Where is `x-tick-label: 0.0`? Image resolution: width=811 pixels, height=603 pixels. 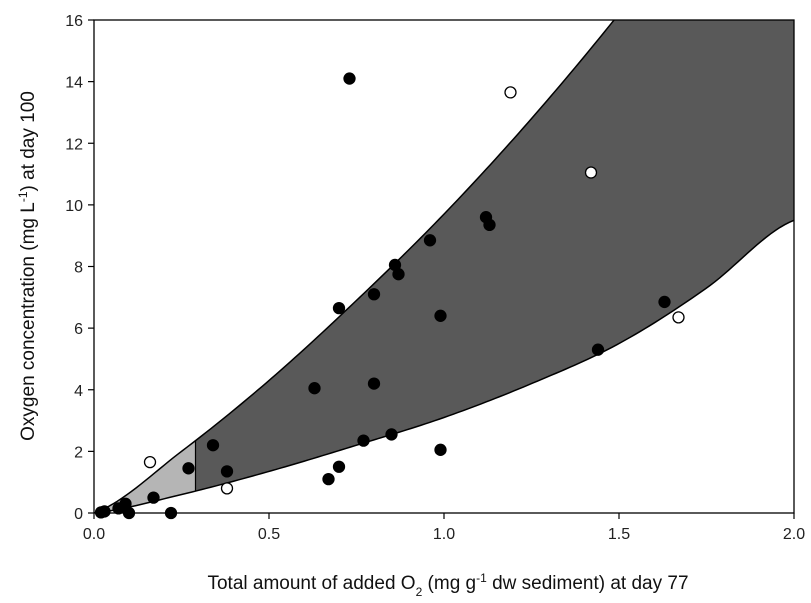
x-tick-label: 0.0 is located at coordinates (94, 534).